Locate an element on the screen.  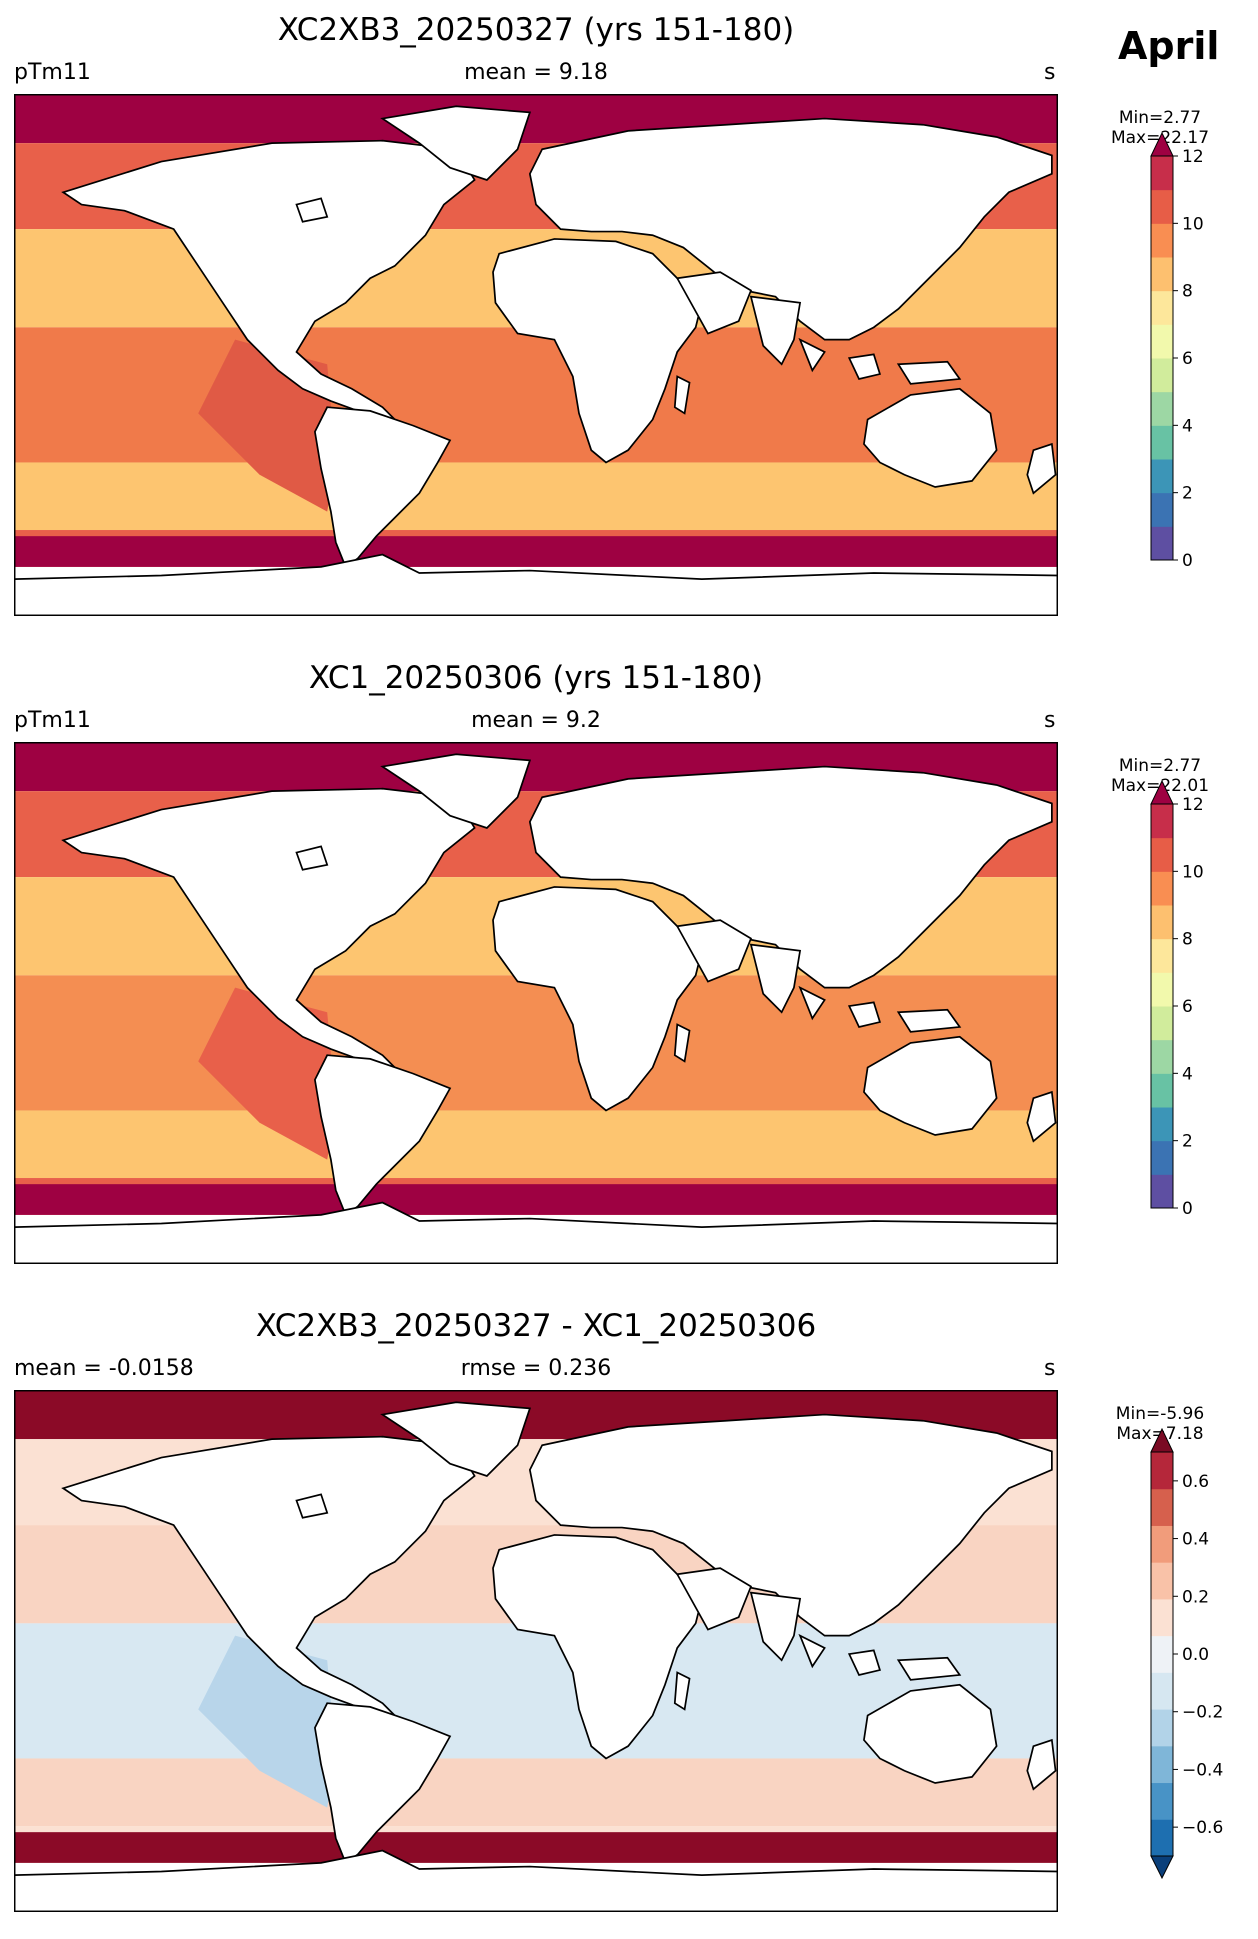
colorbar-extend-min is located at coordinates (1162, 1867).